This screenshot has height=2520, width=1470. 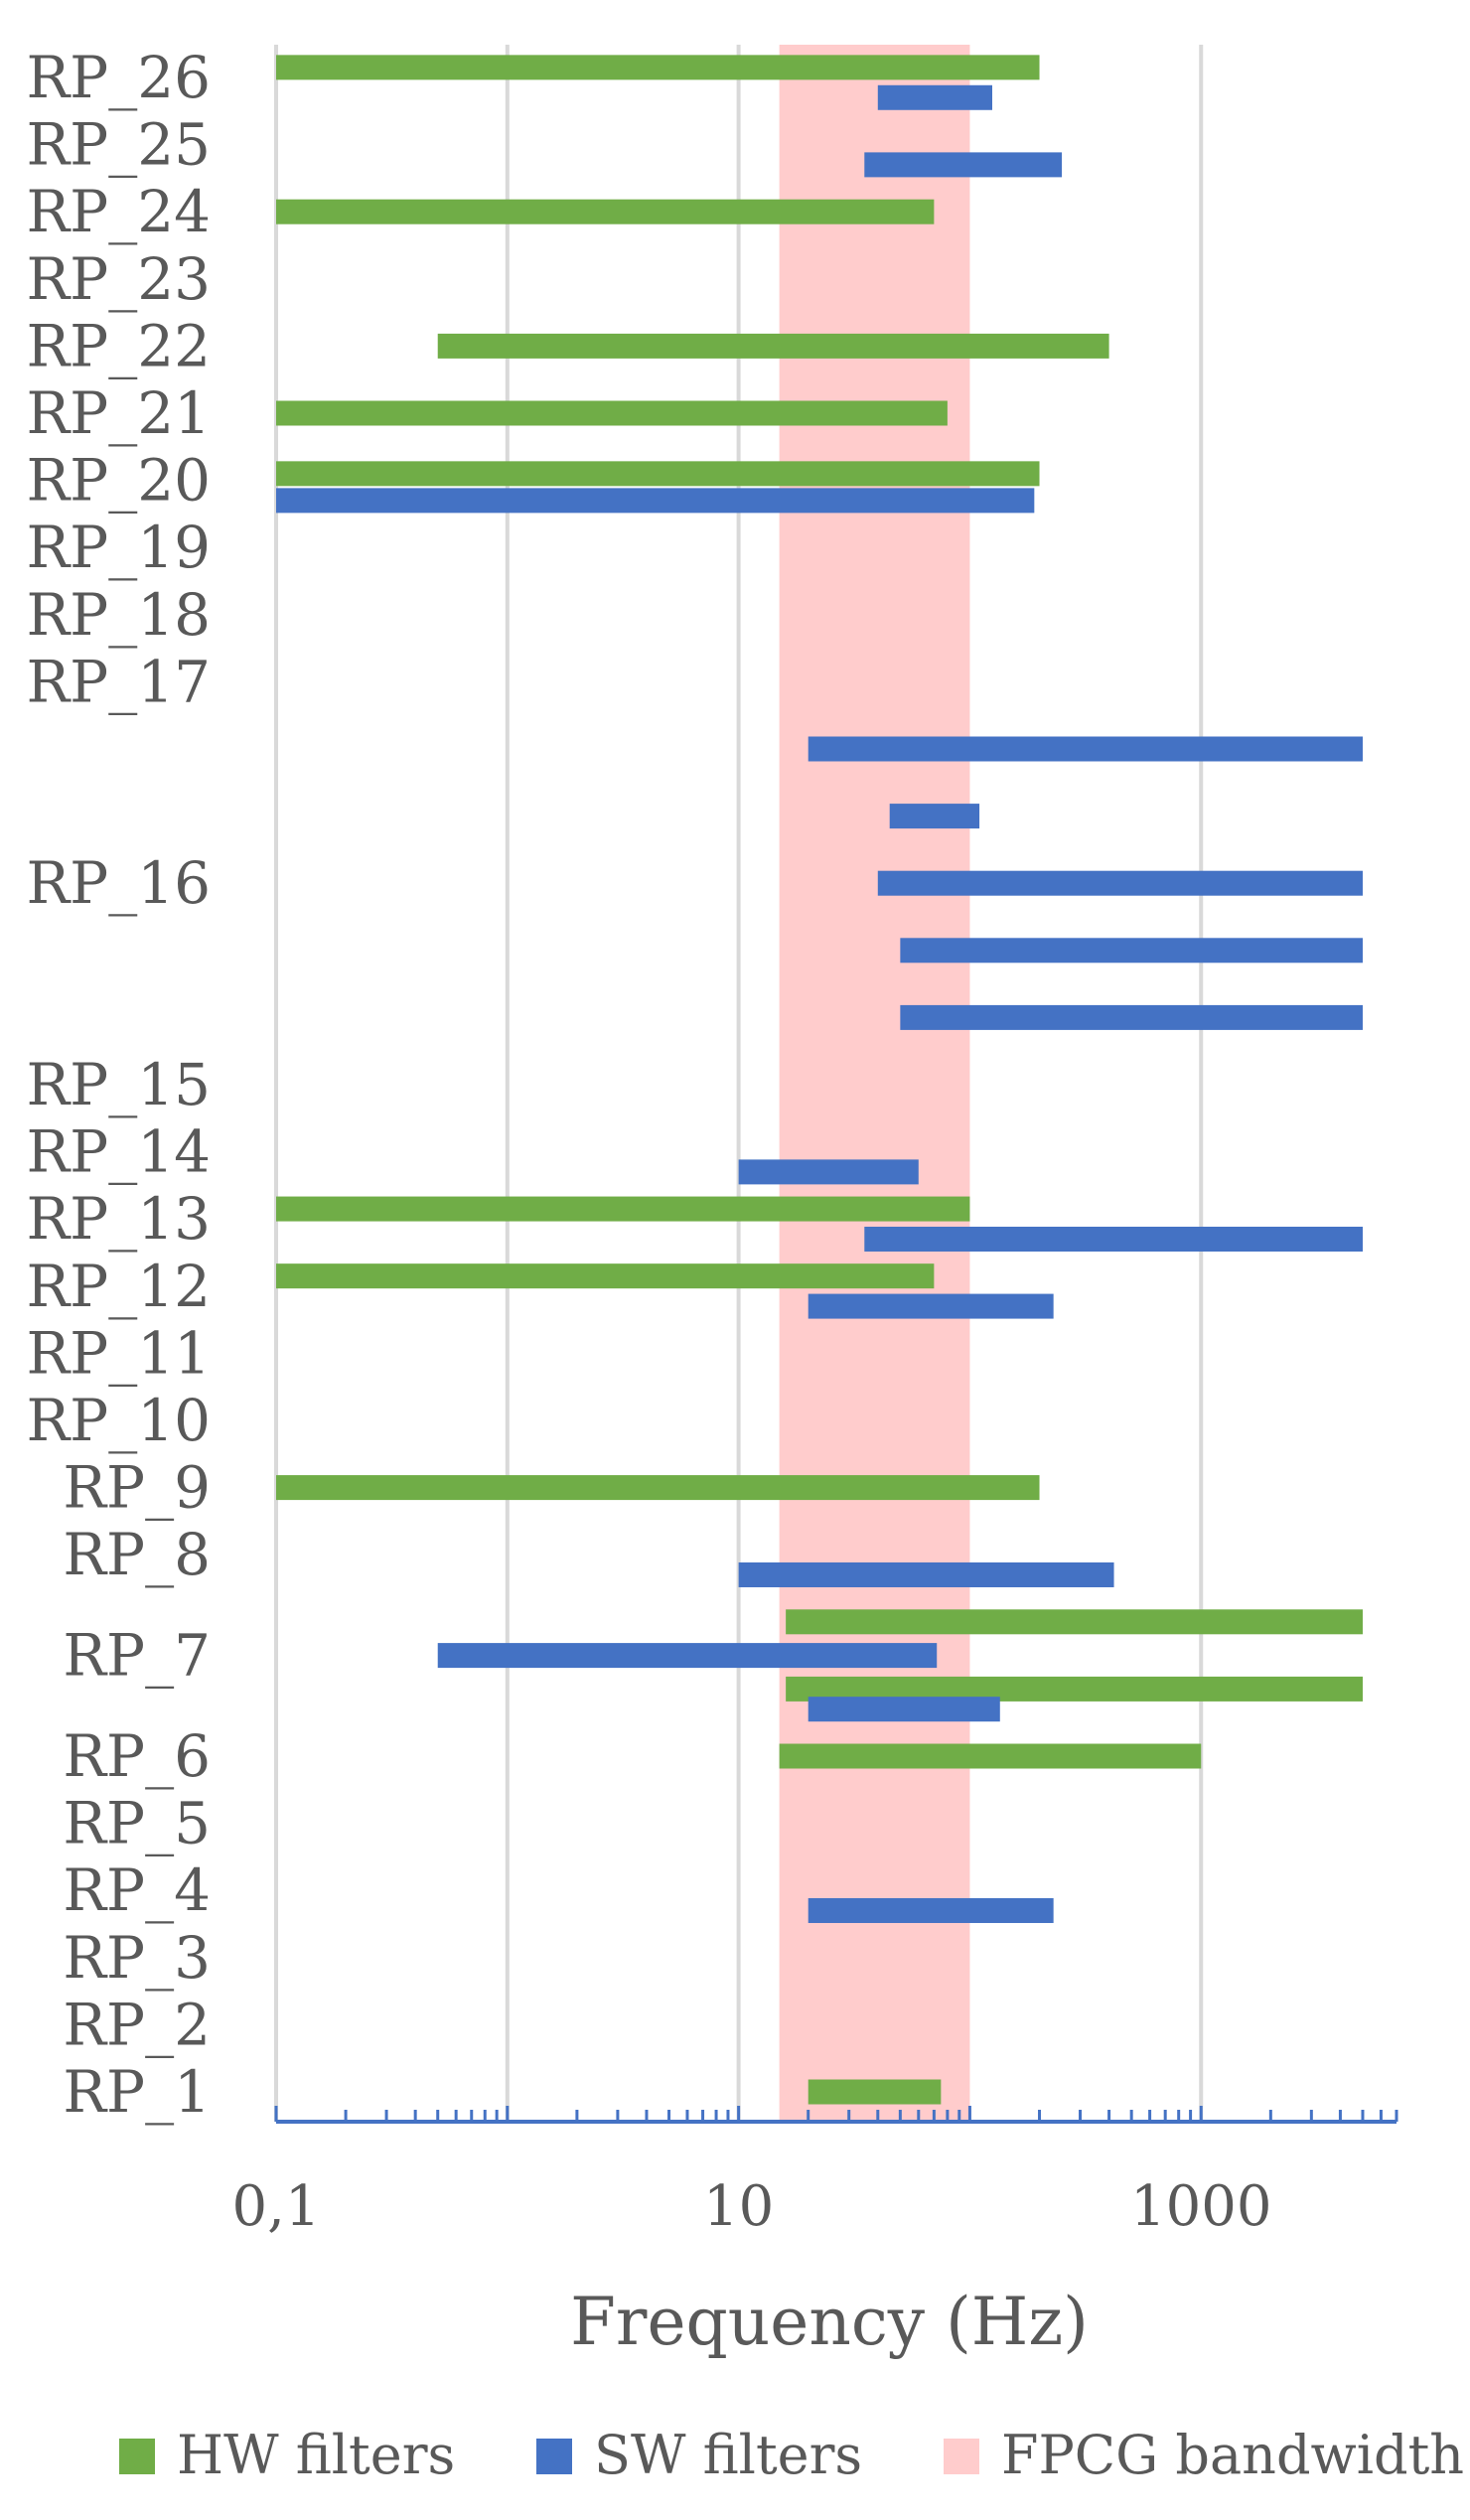 I want to click on row-label: RP_26, so click(x=119, y=77).